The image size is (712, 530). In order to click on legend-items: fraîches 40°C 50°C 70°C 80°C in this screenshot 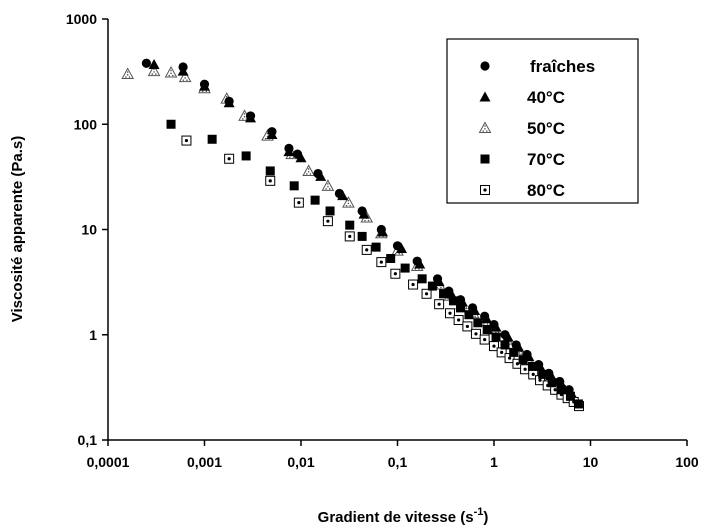, I will do `click(536, 128)`.